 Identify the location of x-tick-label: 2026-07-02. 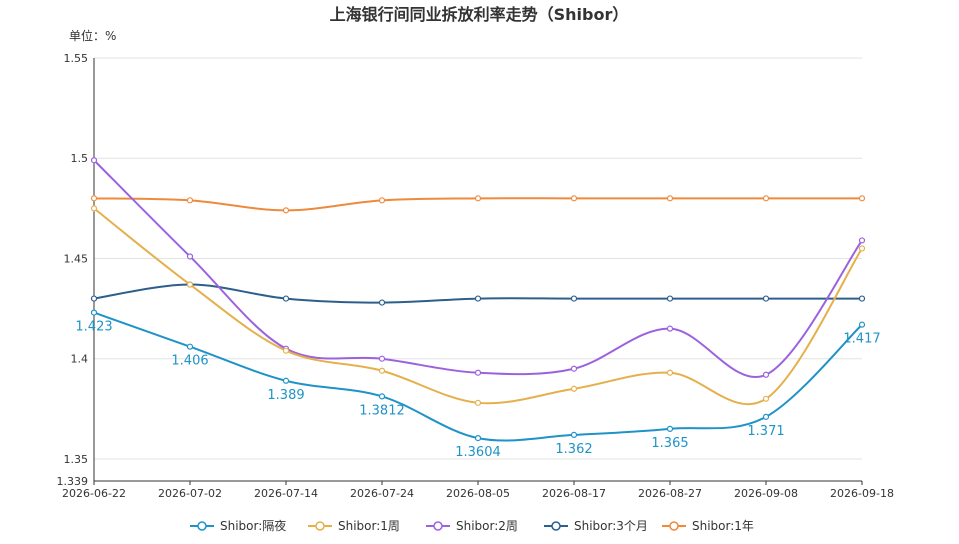
(190, 493).